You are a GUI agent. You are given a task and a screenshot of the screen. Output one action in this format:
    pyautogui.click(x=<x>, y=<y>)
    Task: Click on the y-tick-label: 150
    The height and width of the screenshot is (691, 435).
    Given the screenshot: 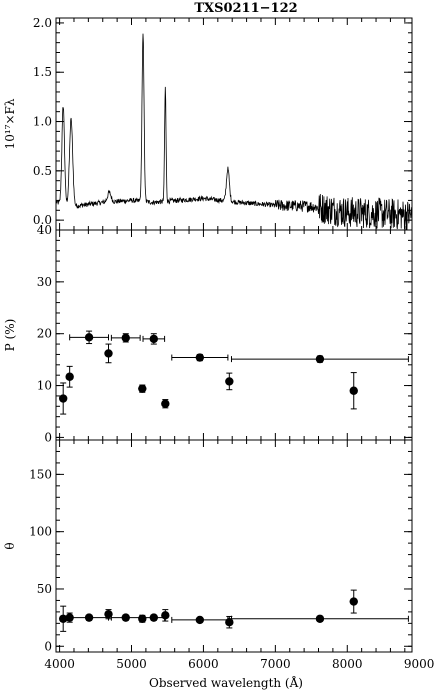 What is the action you would take?
    pyautogui.click(x=40, y=474)
    